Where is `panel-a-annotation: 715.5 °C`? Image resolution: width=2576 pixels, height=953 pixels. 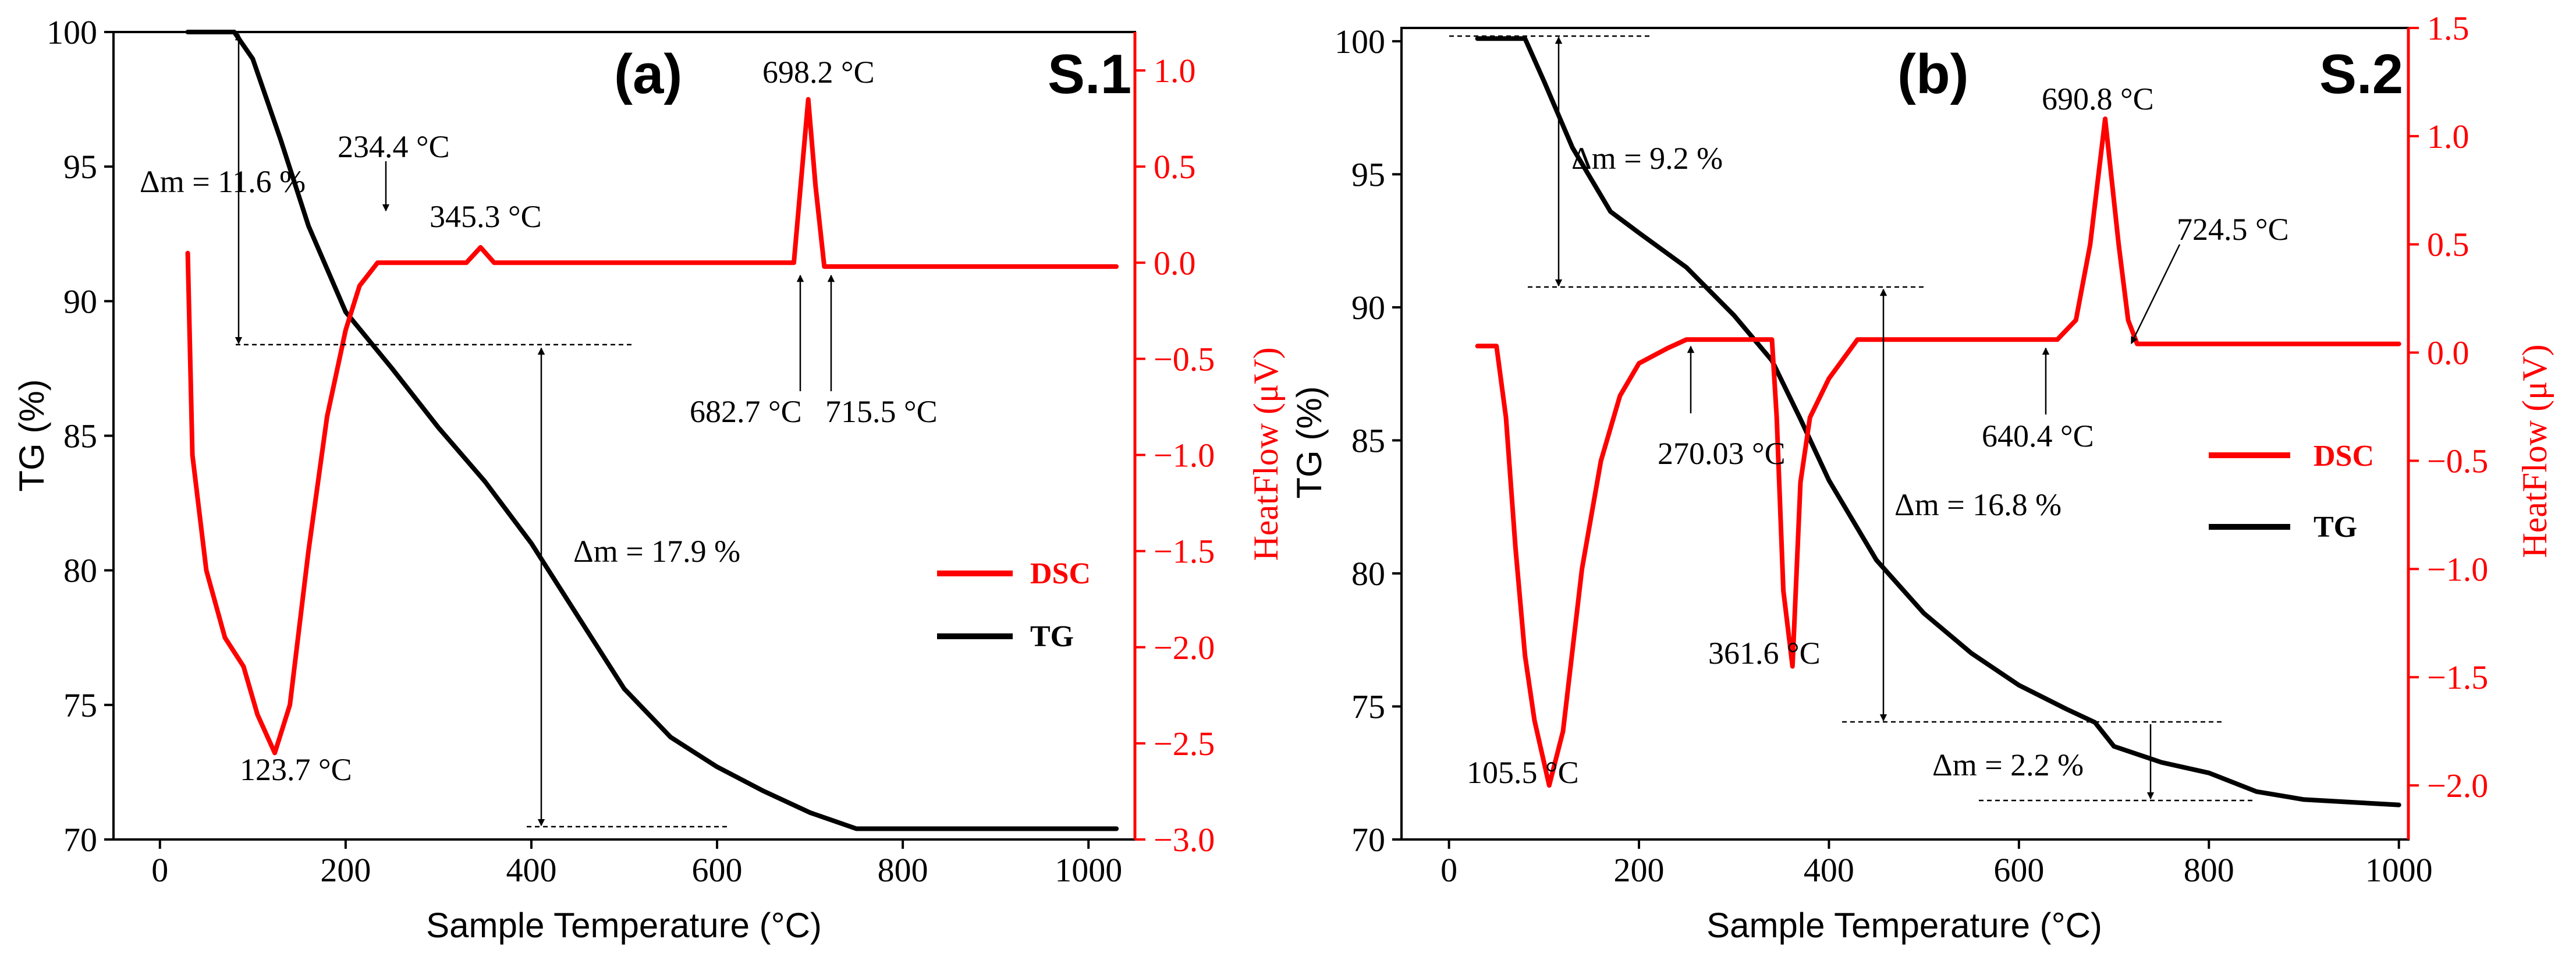 panel-a-annotation: 715.5 °C is located at coordinates (881, 411).